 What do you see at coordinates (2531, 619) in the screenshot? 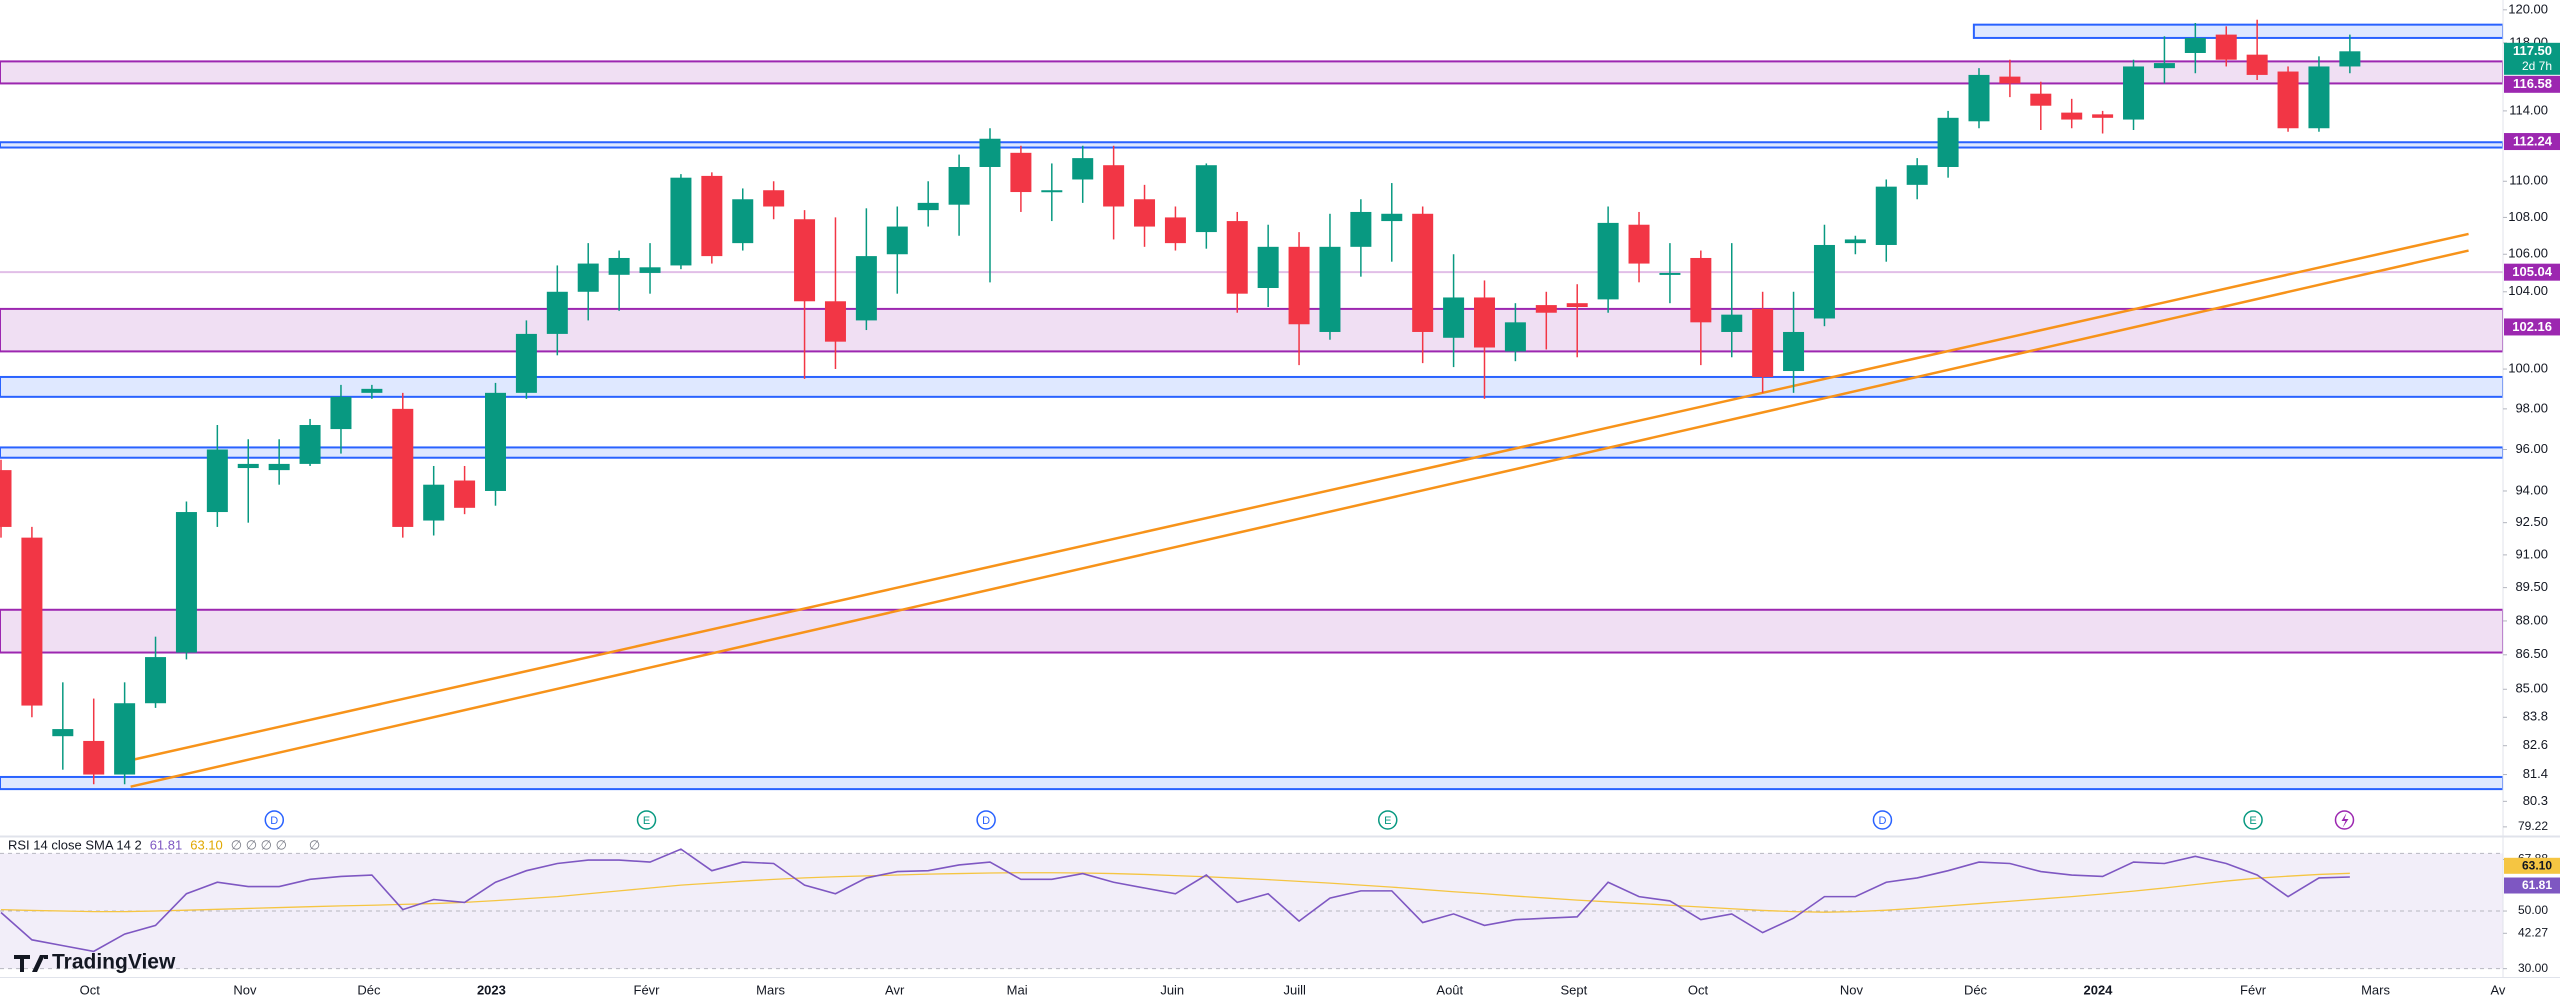
I see `y-tick-label: 88.00` at bounding box center [2531, 619].